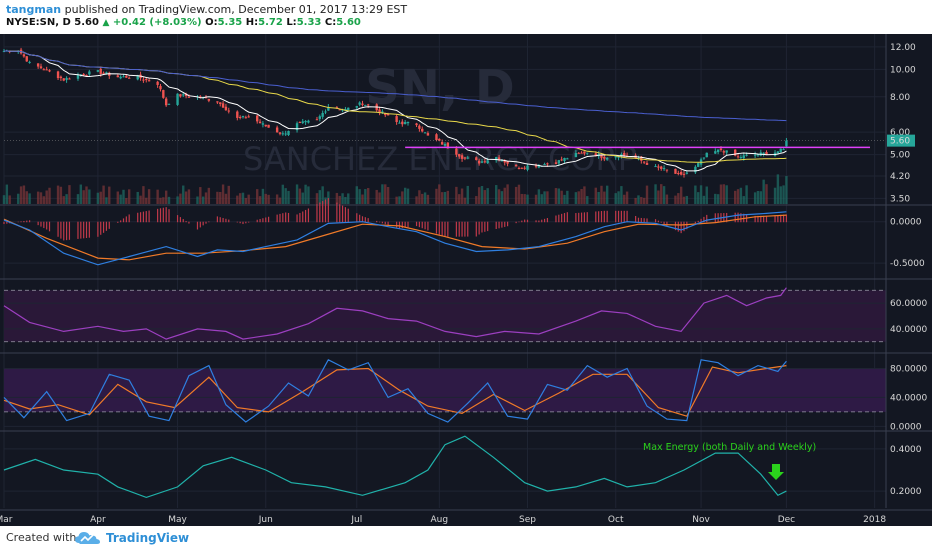  What do you see at coordinates (440, 159) in the screenshot?
I see `watermark-company: SANCHEZ ENERGY CORP` at bounding box center [440, 159].